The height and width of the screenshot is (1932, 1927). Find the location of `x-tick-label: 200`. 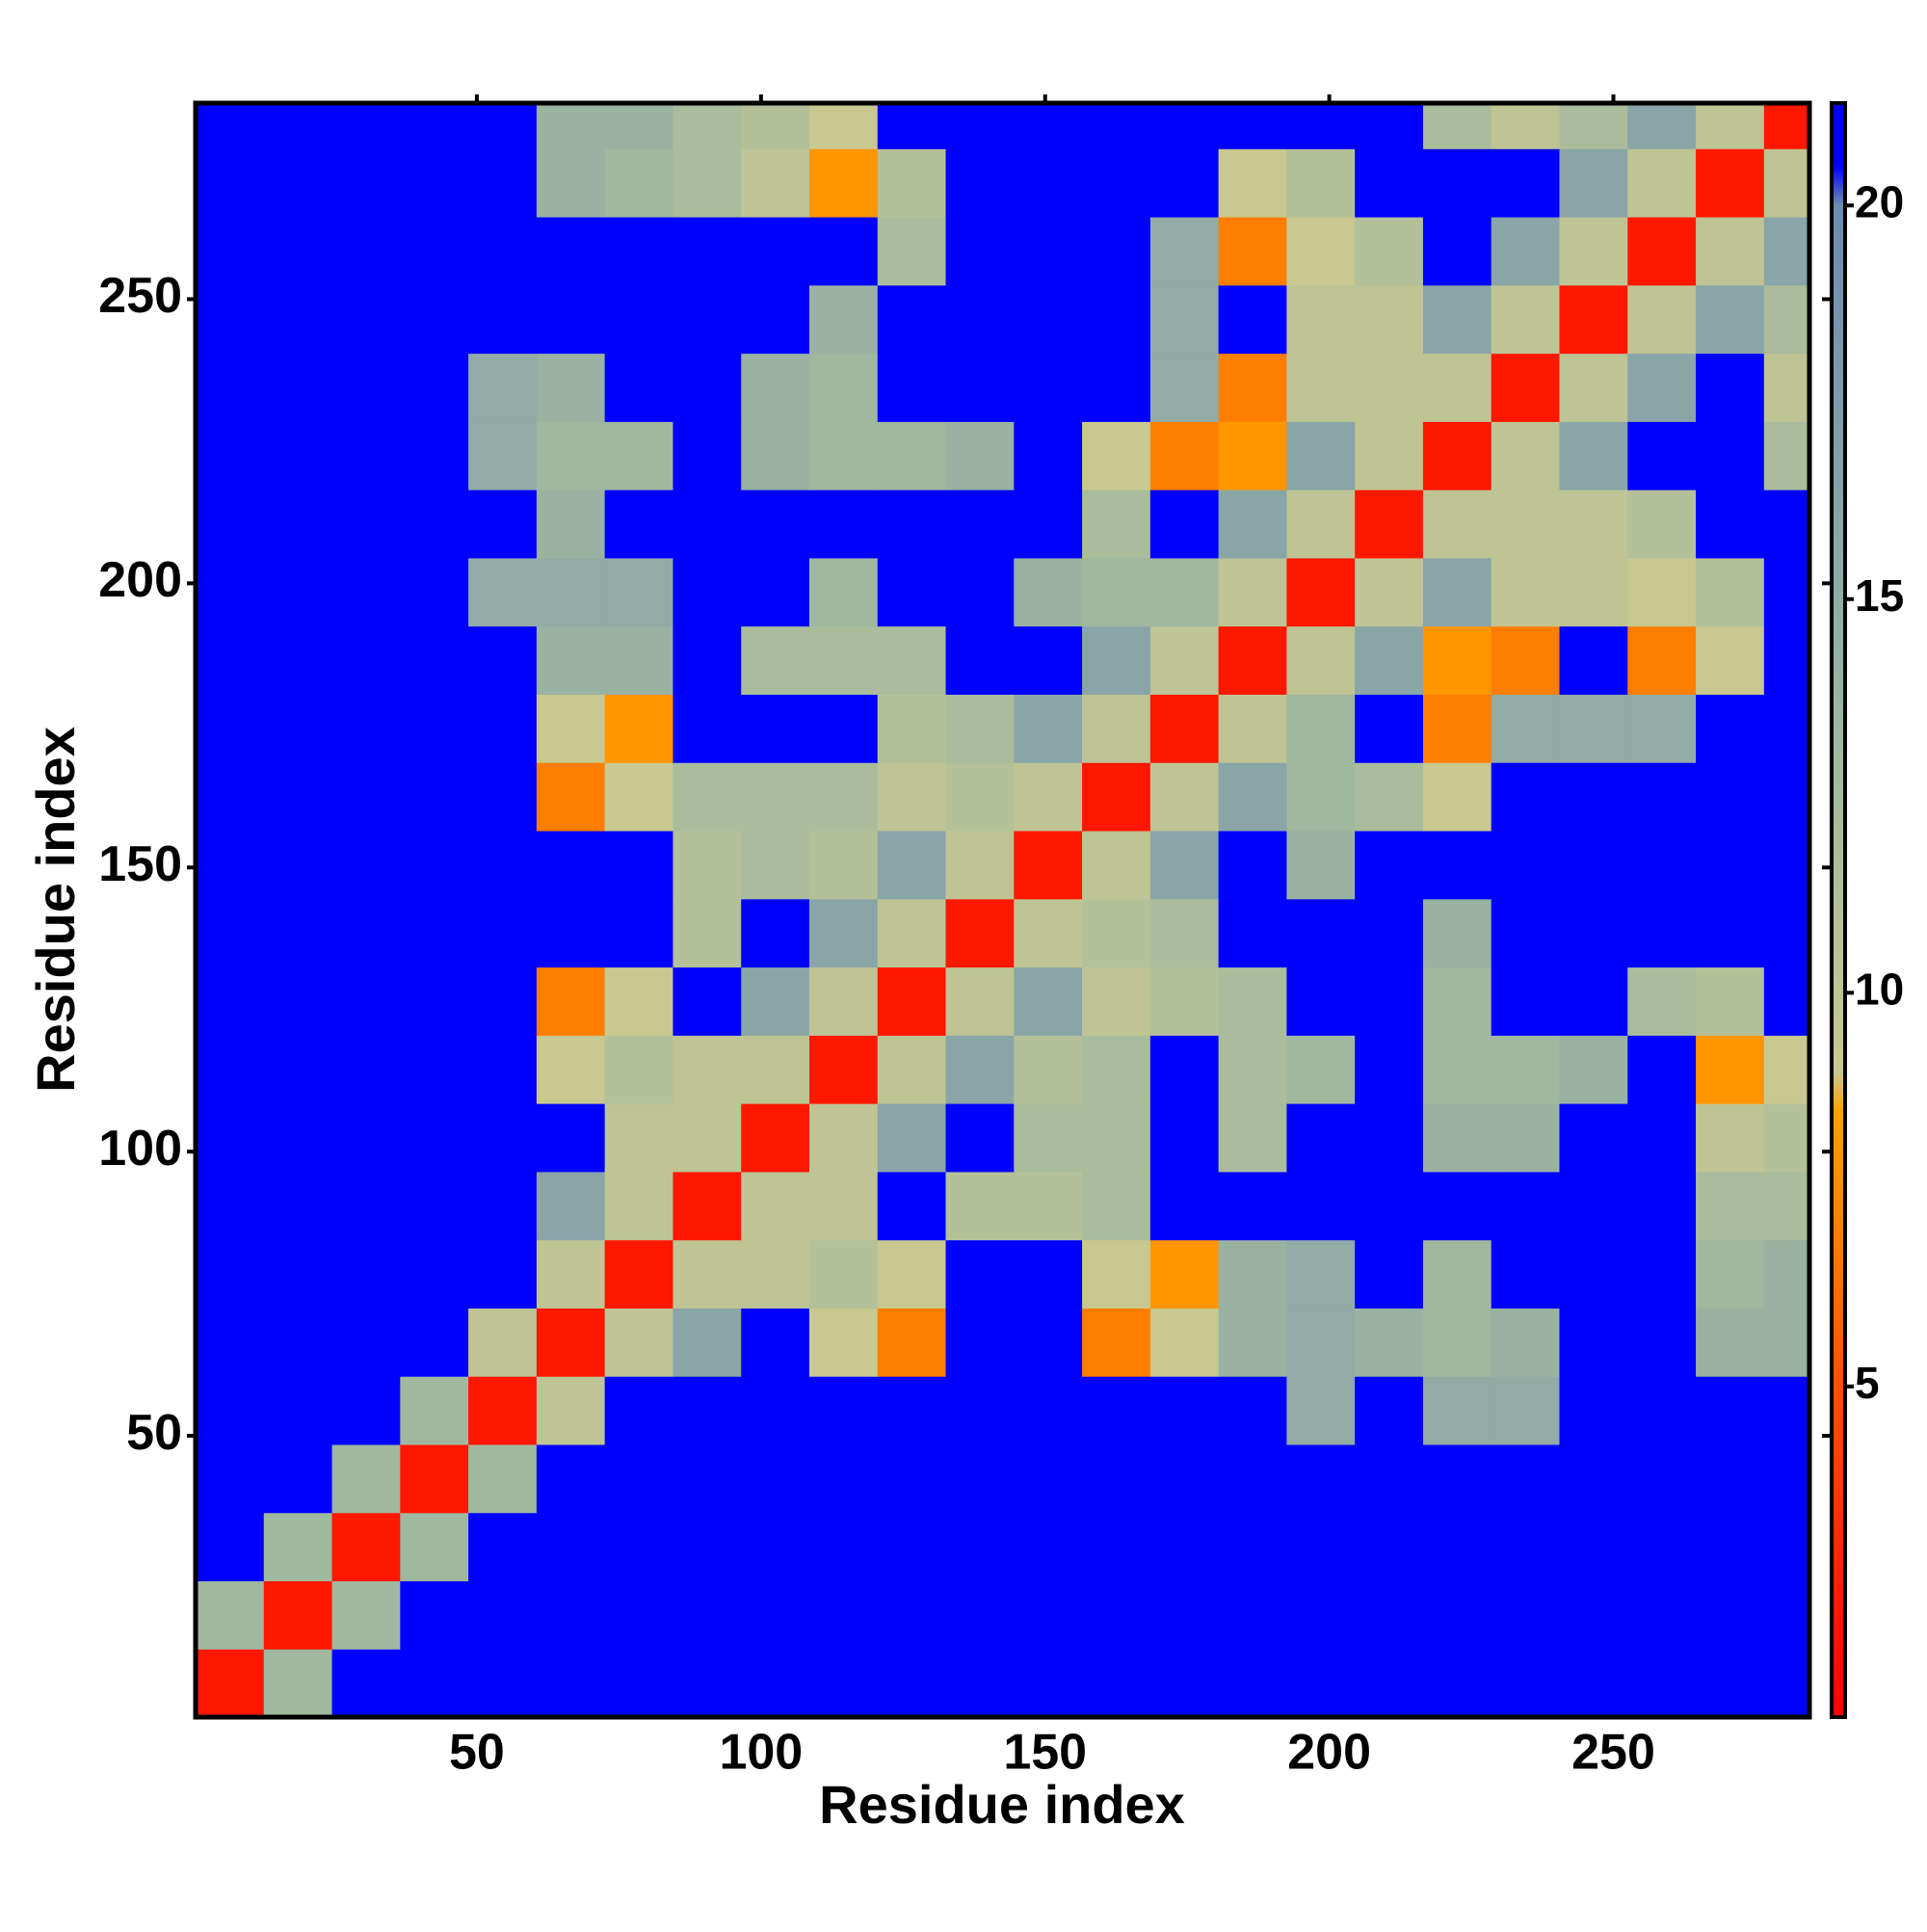

x-tick-label: 200 is located at coordinates (1329, 1753).